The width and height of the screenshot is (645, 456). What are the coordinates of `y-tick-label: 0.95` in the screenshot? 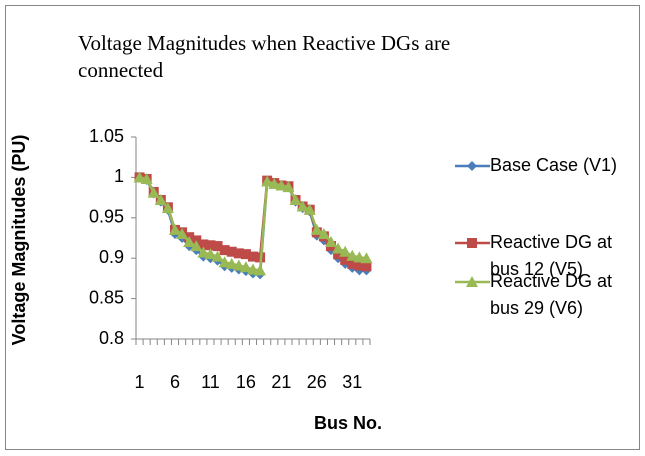 It's located at (106, 217).